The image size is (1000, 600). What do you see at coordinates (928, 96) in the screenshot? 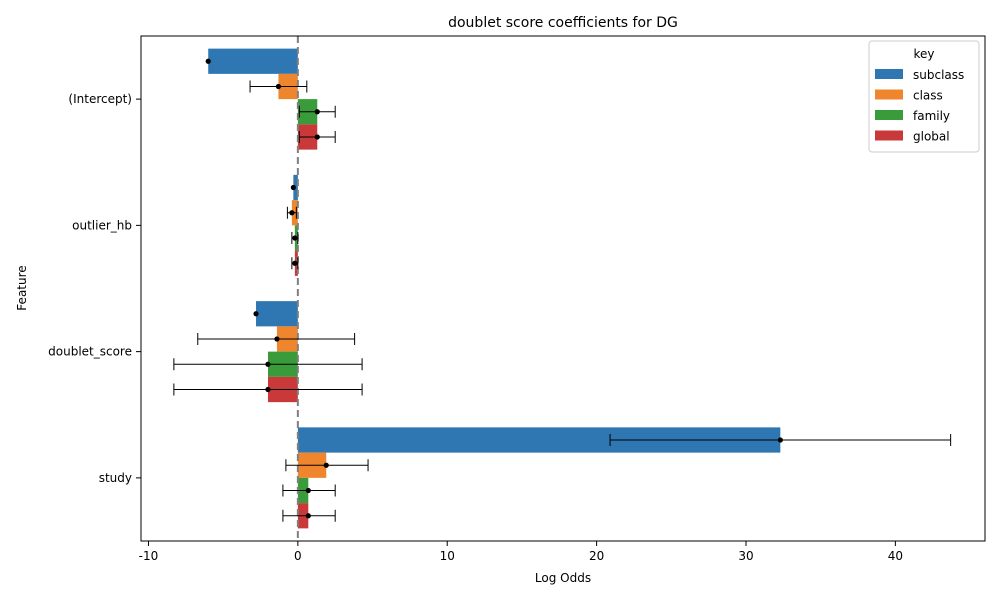
I see `legend-entry-class: class` at bounding box center [928, 96].